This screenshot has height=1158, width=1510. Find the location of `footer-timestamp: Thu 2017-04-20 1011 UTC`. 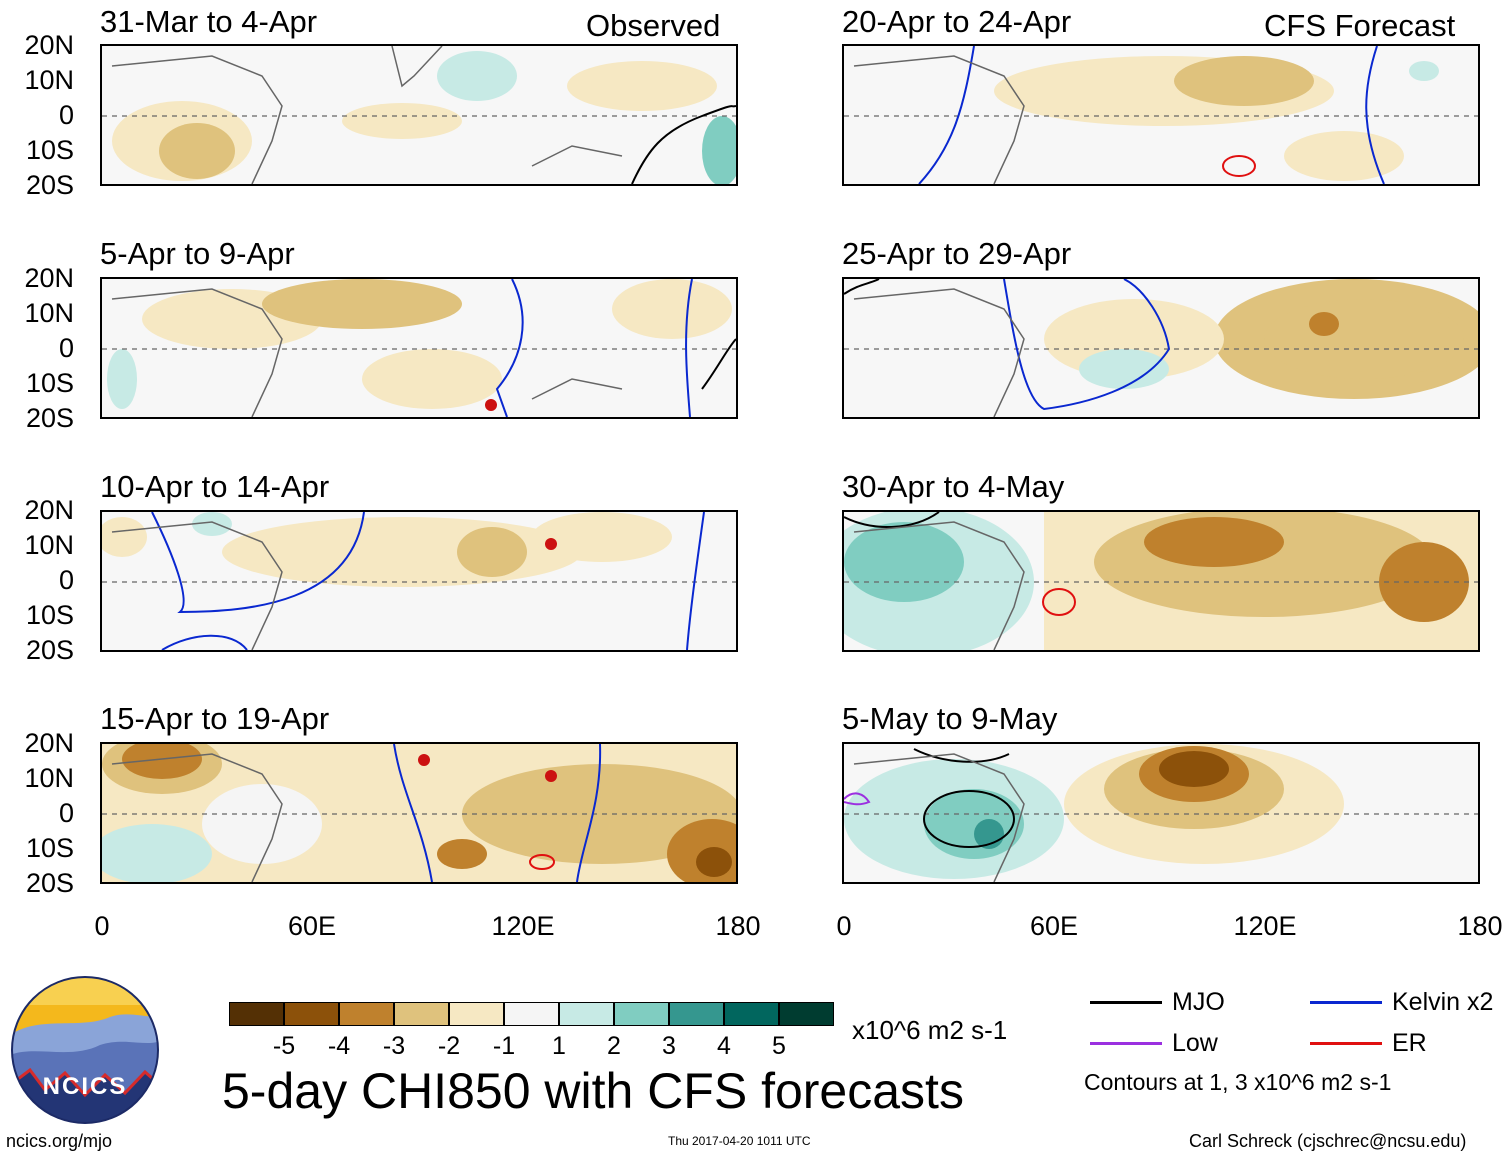

footer-timestamp: Thu 2017-04-20 1011 UTC is located at coordinates (739, 1141).